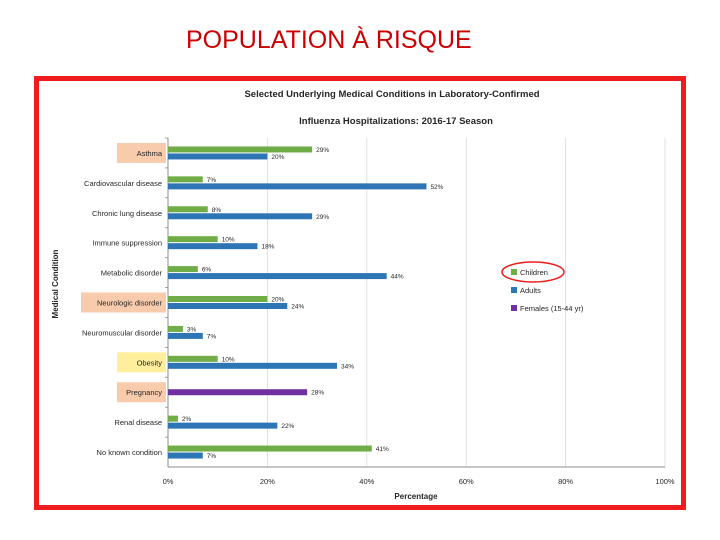 The width and height of the screenshot is (720, 540). What do you see at coordinates (322, 150) in the screenshot?
I see `data-label-children: 29%` at bounding box center [322, 150].